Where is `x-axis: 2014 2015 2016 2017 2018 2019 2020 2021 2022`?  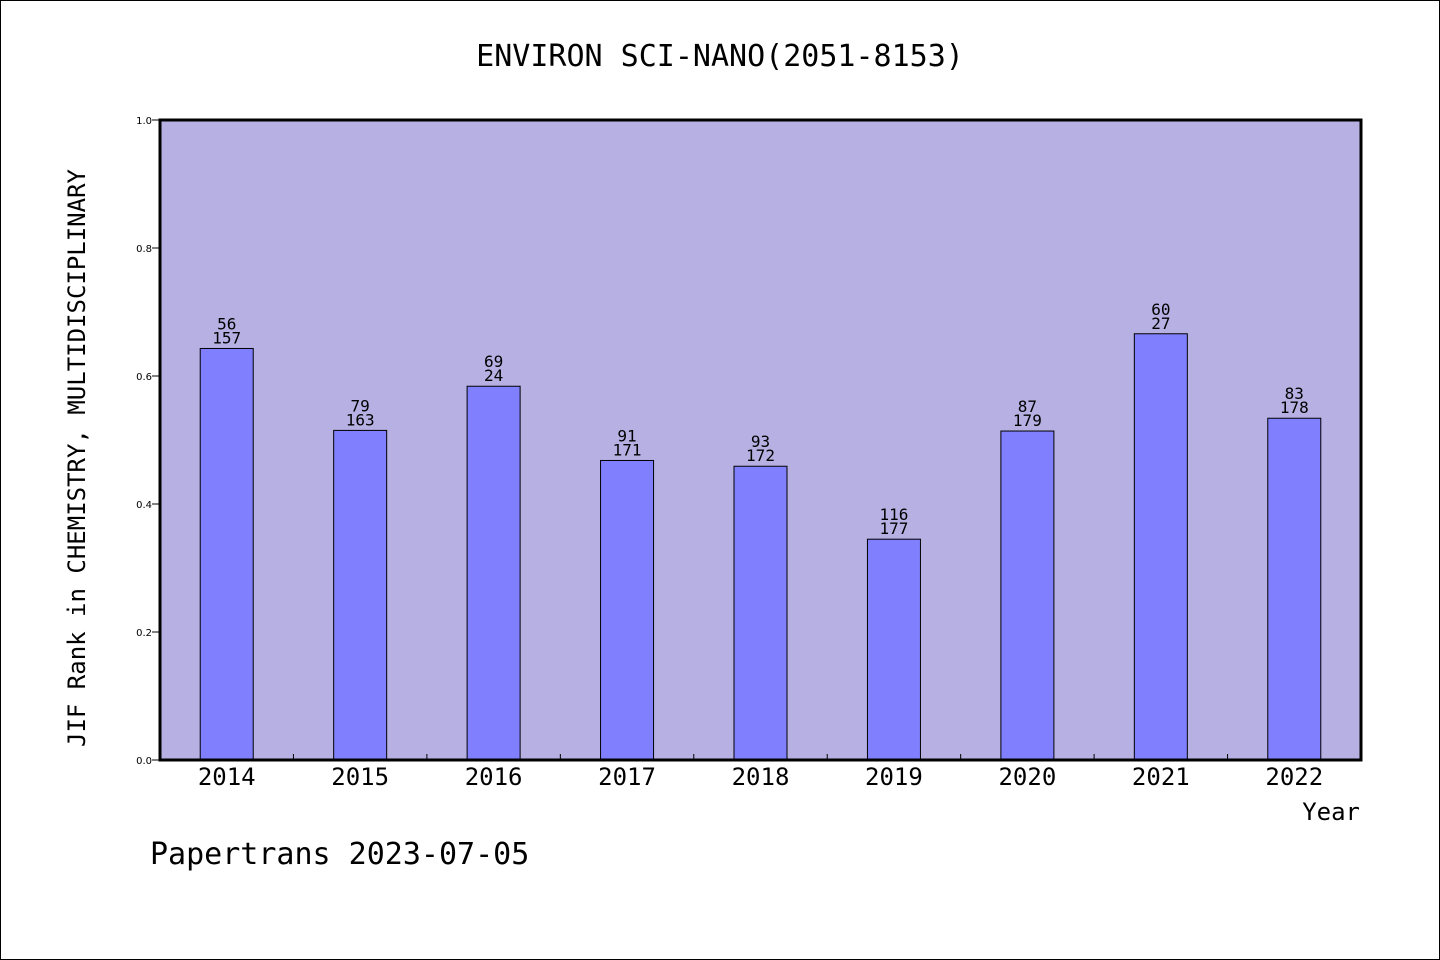
x-axis: 2014 2015 2016 2017 2018 2019 2020 2021 2022 is located at coordinates (760, 772).